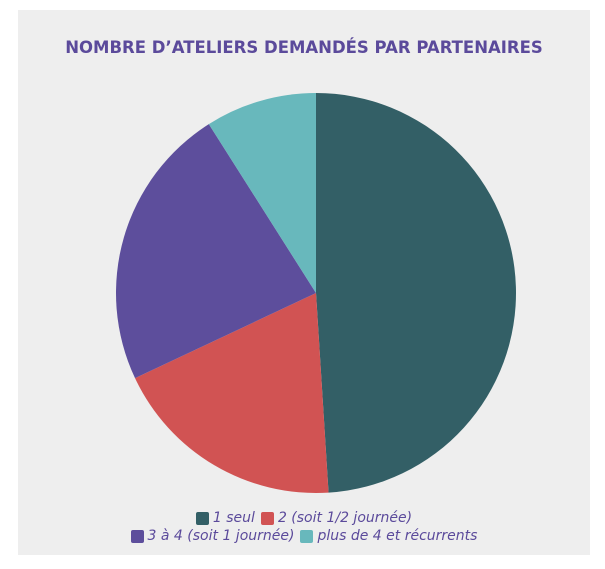 This screenshot has height=569, width=605. Describe the element at coordinates (221, 536) in the screenshot. I see `legend-label: 3 à 4 (soit 1 journée)` at that location.